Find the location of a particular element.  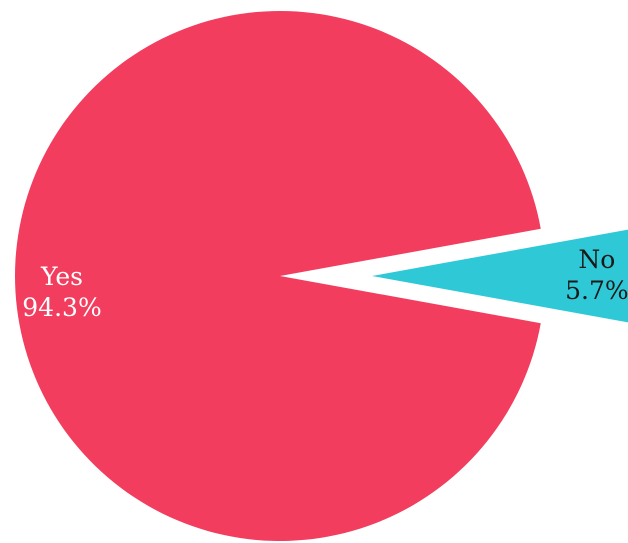

slice-label-no: No is located at coordinates (596, 259).